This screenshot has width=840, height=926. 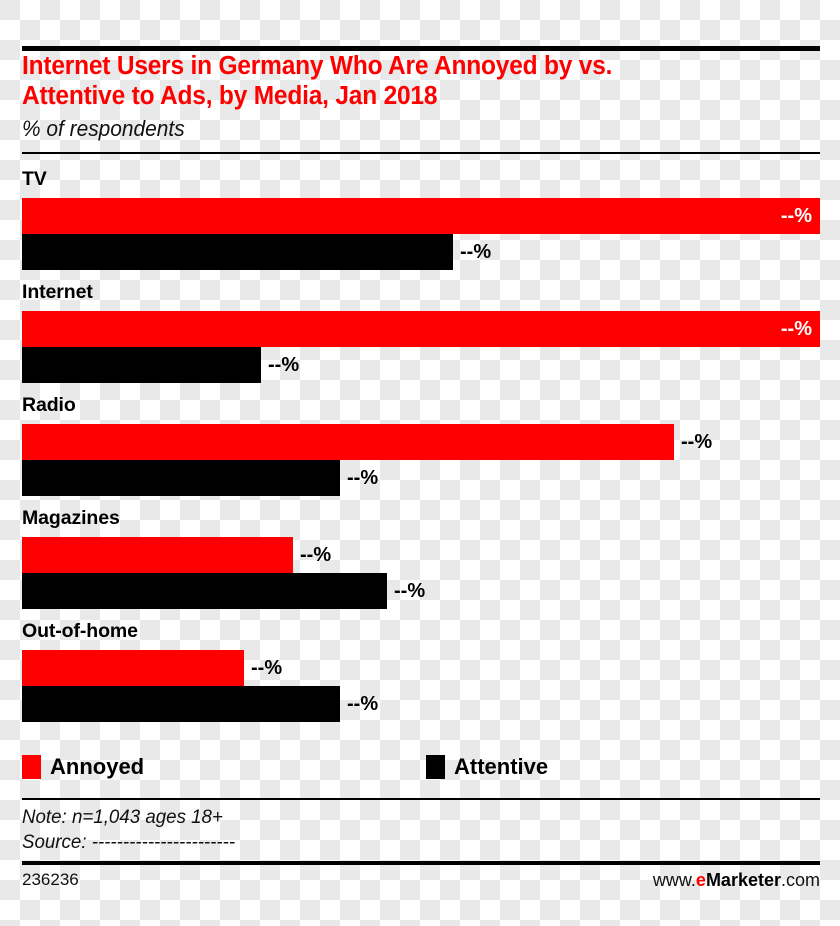 What do you see at coordinates (181, 704) in the screenshot?
I see `bar-out-of-home-attentive` at bounding box center [181, 704].